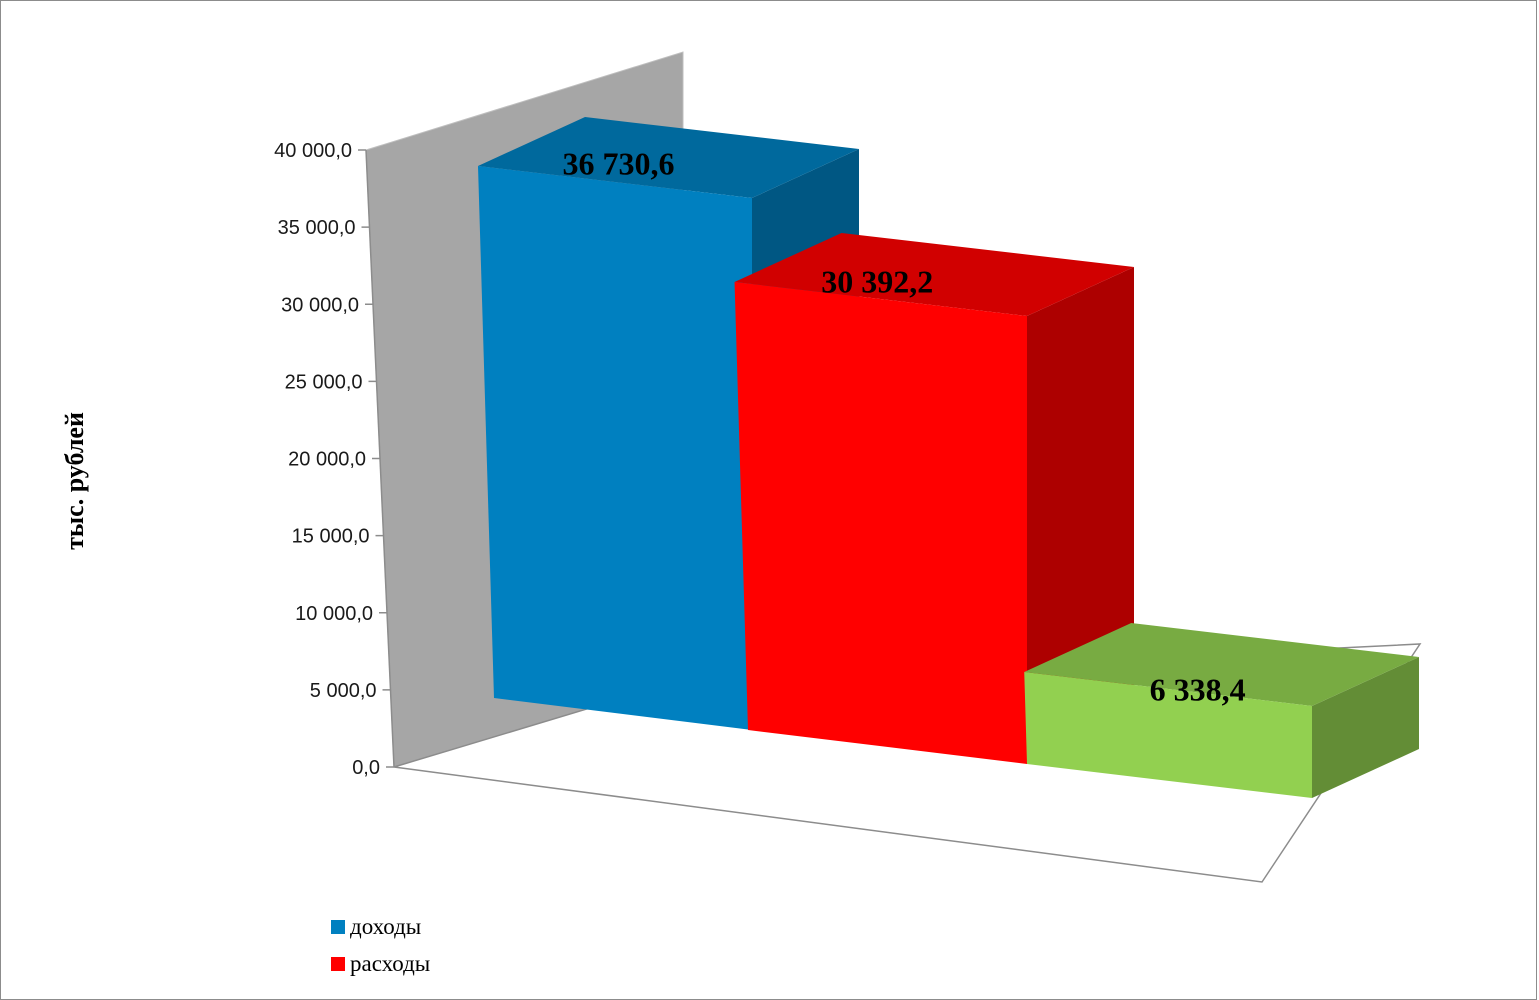 The height and width of the screenshot is (1000, 1539). Describe the element at coordinates (331, 537) in the screenshot. I see `y-tick-label: 15 000,0` at that location.